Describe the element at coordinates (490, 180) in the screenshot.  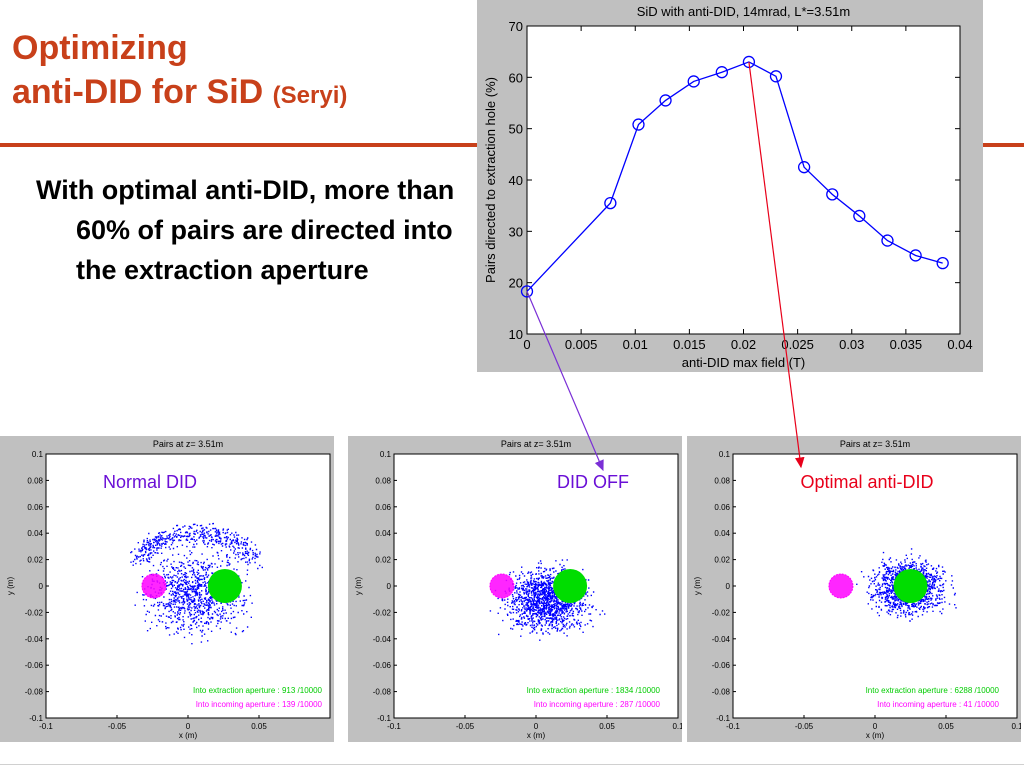
I see `y-axis-label: Pairs directed to extraction hole (%)` at that location.